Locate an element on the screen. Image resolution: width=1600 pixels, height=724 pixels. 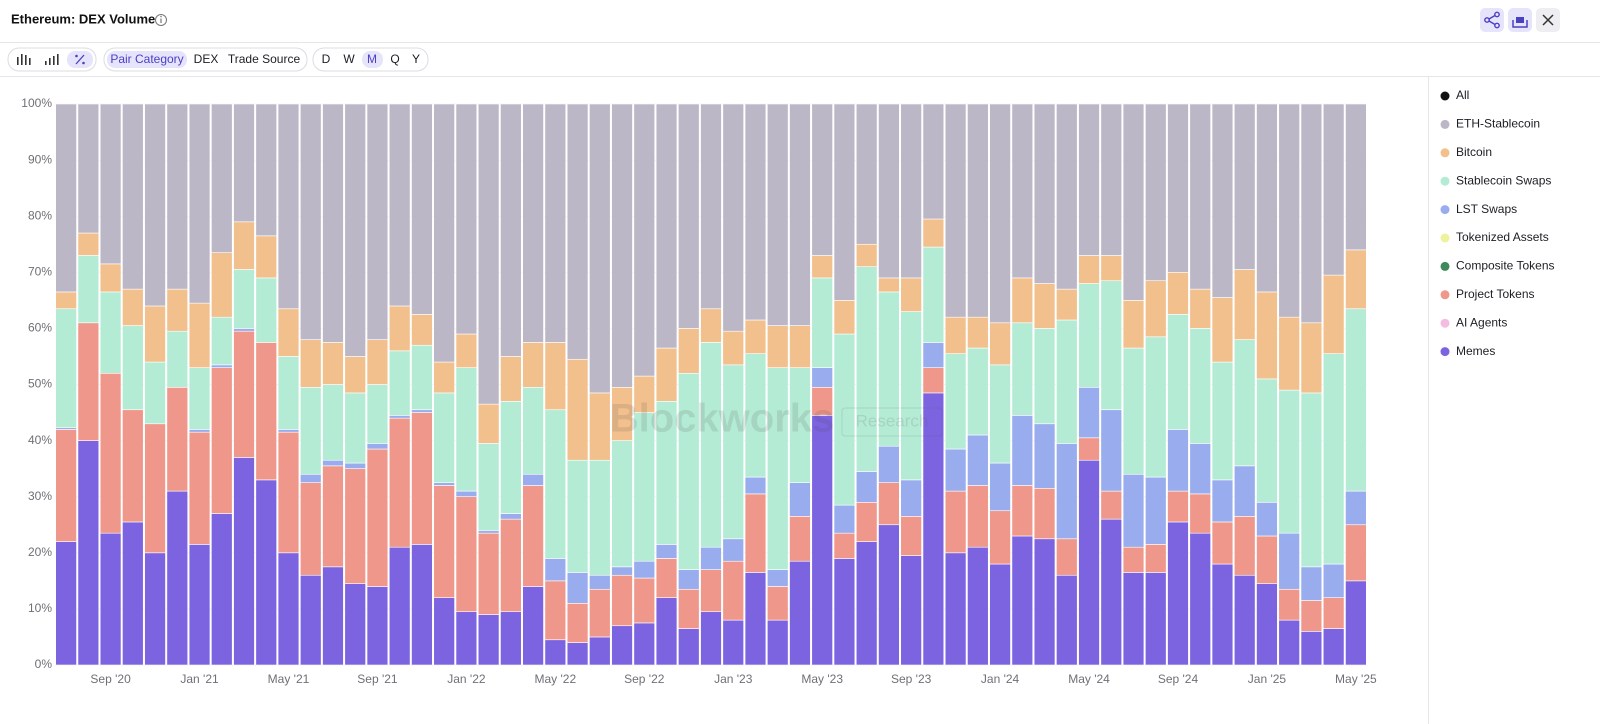
legend-label: LST Swaps is located at coordinates (1486, 209).